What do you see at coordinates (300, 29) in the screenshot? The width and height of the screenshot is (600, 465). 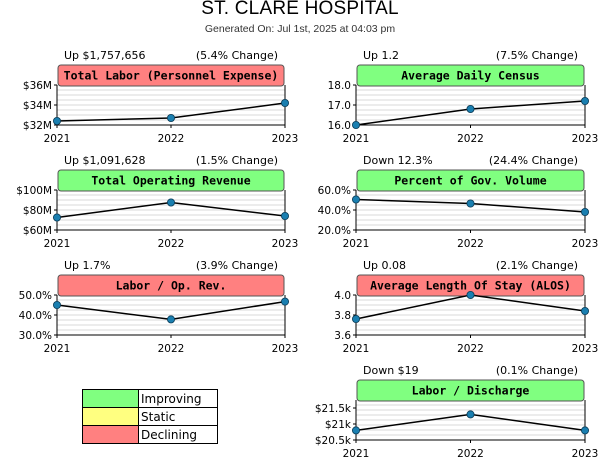 I see `generated-timestamp: Generated On: Jul 1st, 2025 at 04:03 pm` at bounding box center [300, 29].